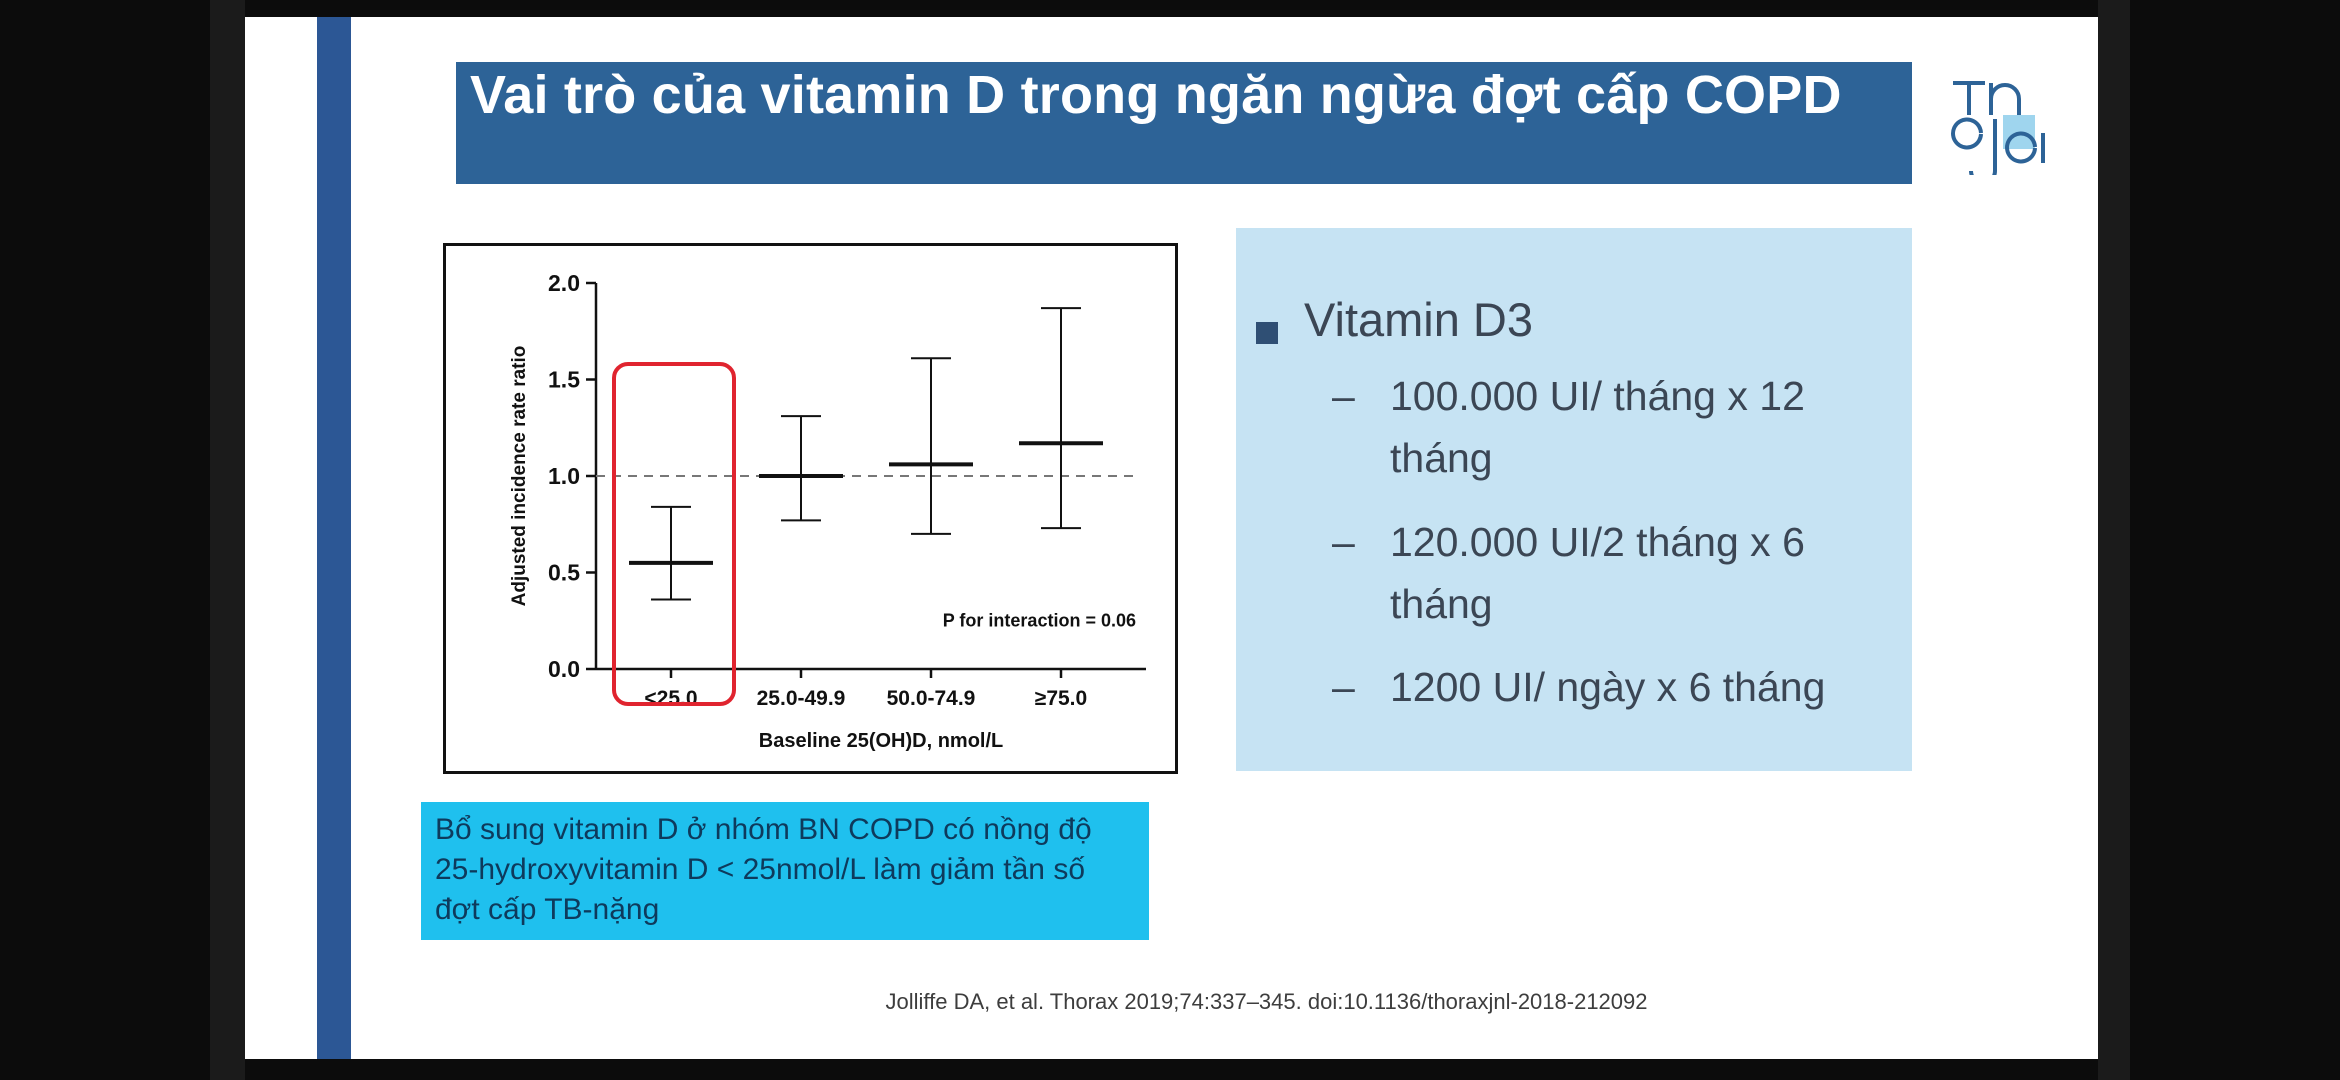  I want to click on p-interaction-annotation: P for interaction = 0.06, so click(1039, 621).